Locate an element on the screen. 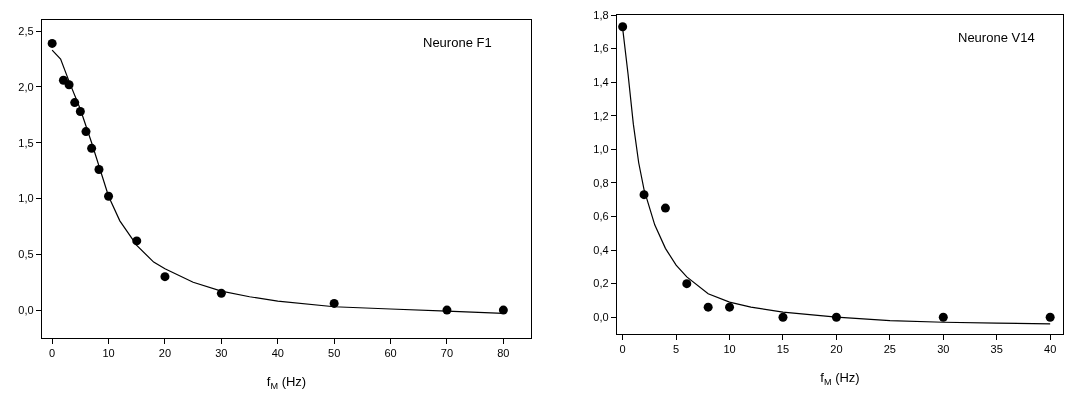  x-tick-label: 70 is located at coordinates (447, 353).